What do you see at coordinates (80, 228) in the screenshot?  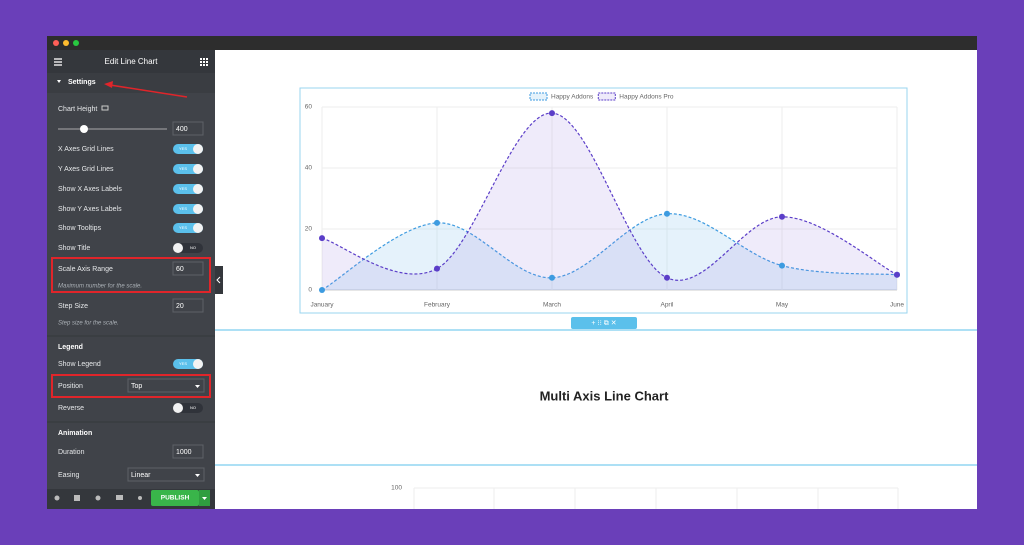 I see `control-label: Show Tooltips` at bounding box center [80, 228].